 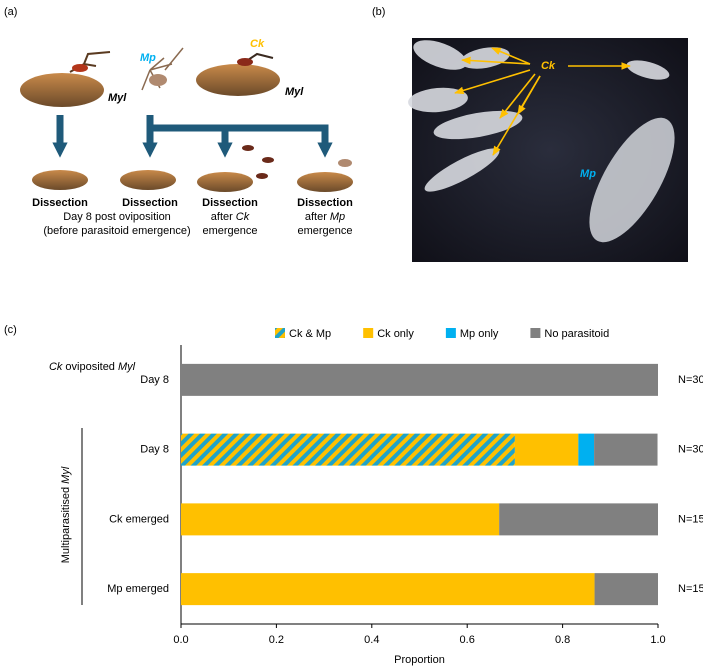 I want to click on panel-label: (c), so click(x=10, y=330).